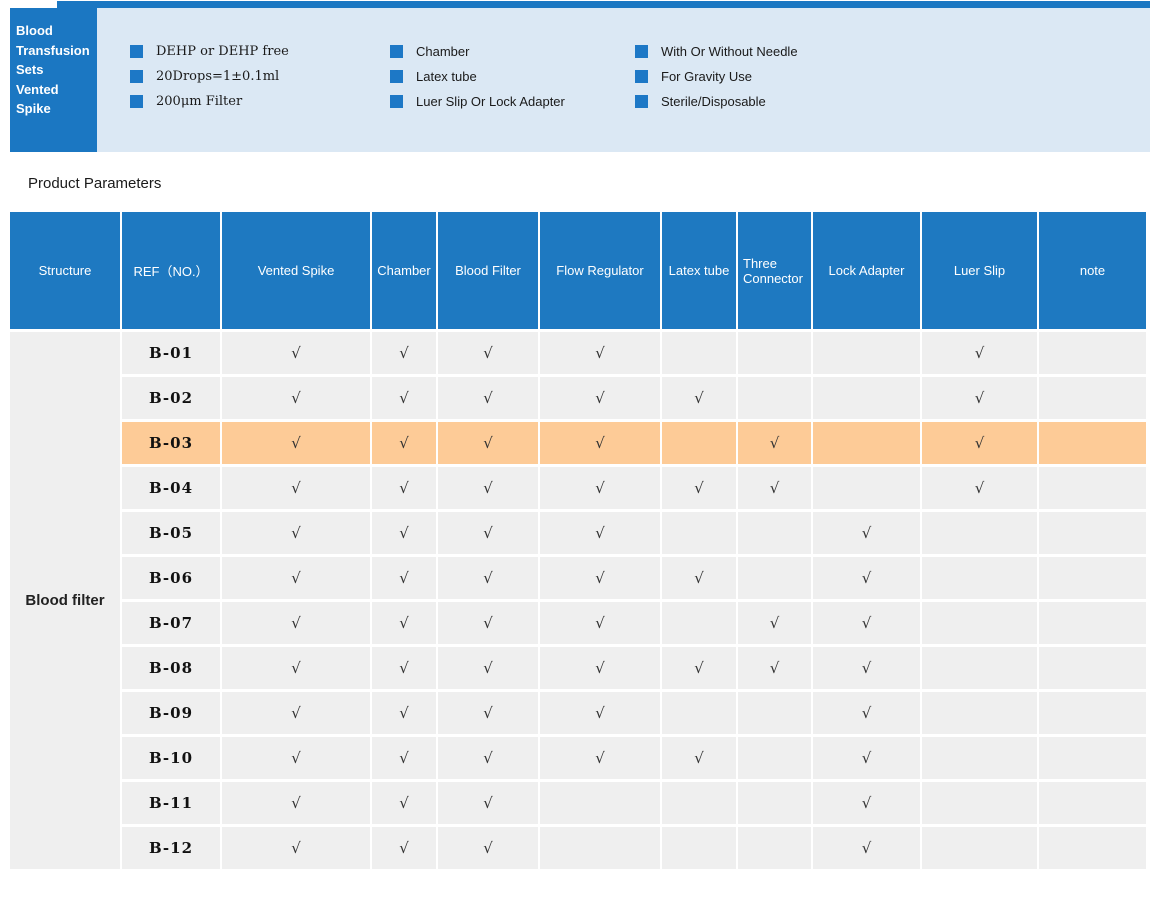 The image size is (1150, 900). Describe the element at coordinates (477, 51) in the screenshot. I see `feature-item: Chamber` at that location.